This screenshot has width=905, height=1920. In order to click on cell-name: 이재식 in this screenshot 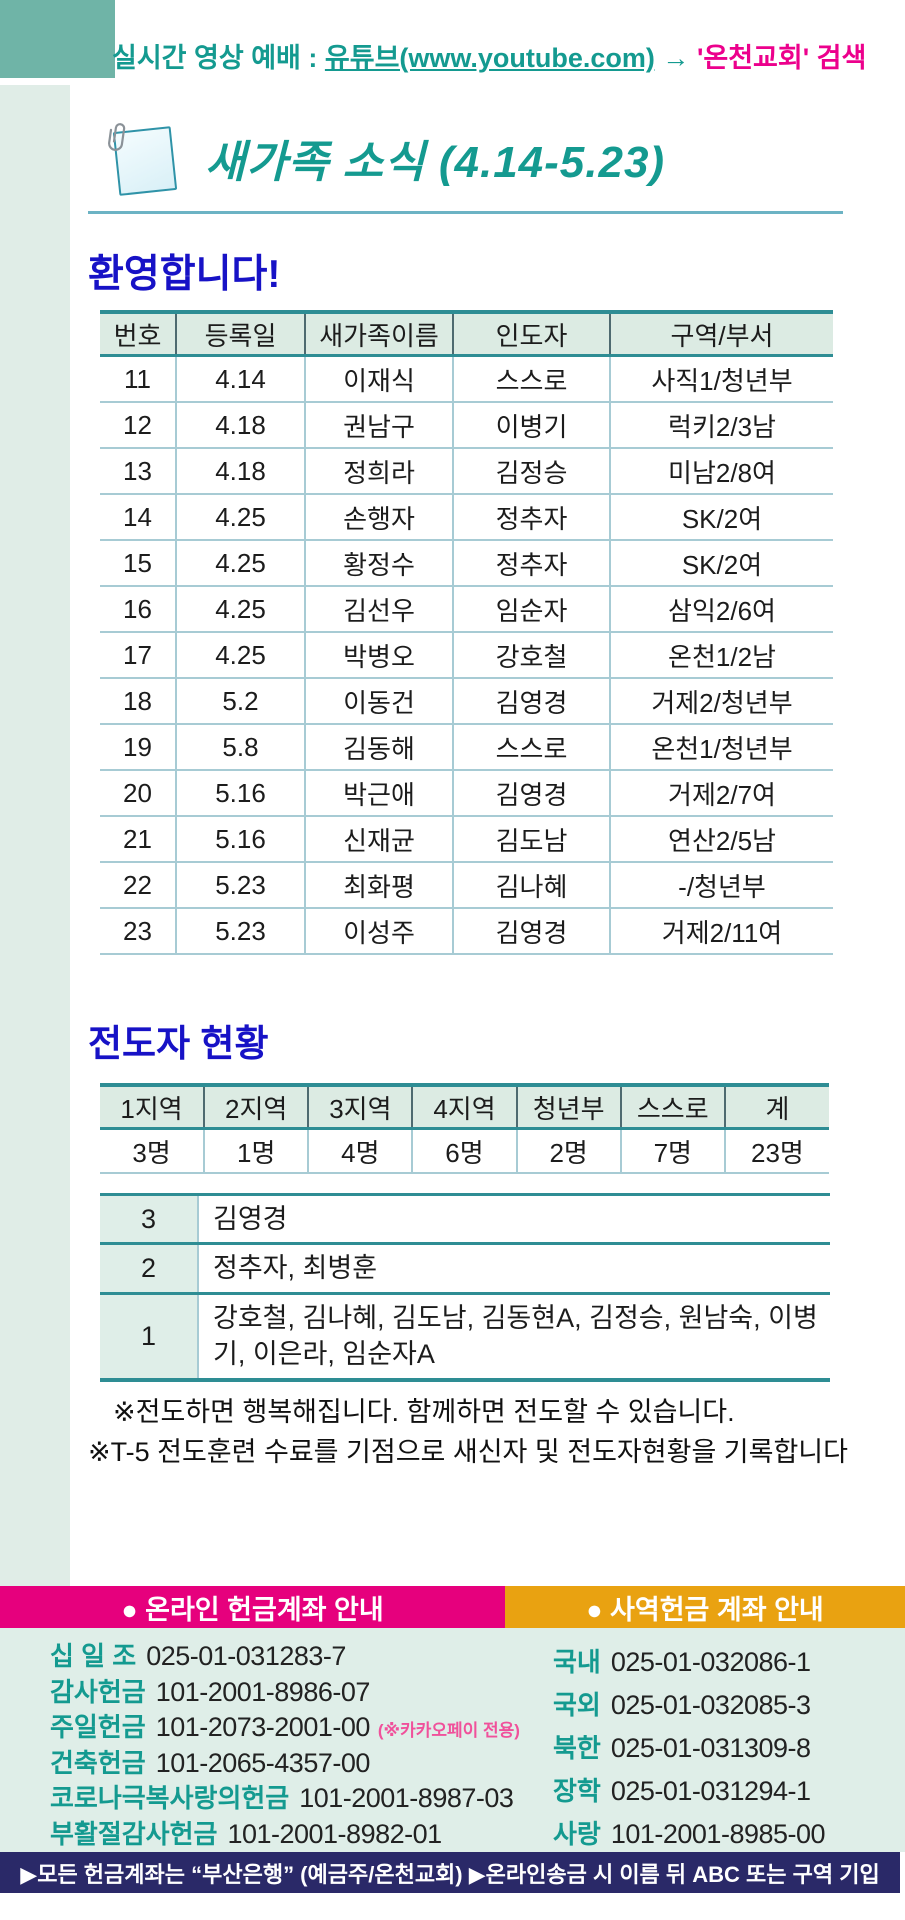, I will do `click(378, 379)`.